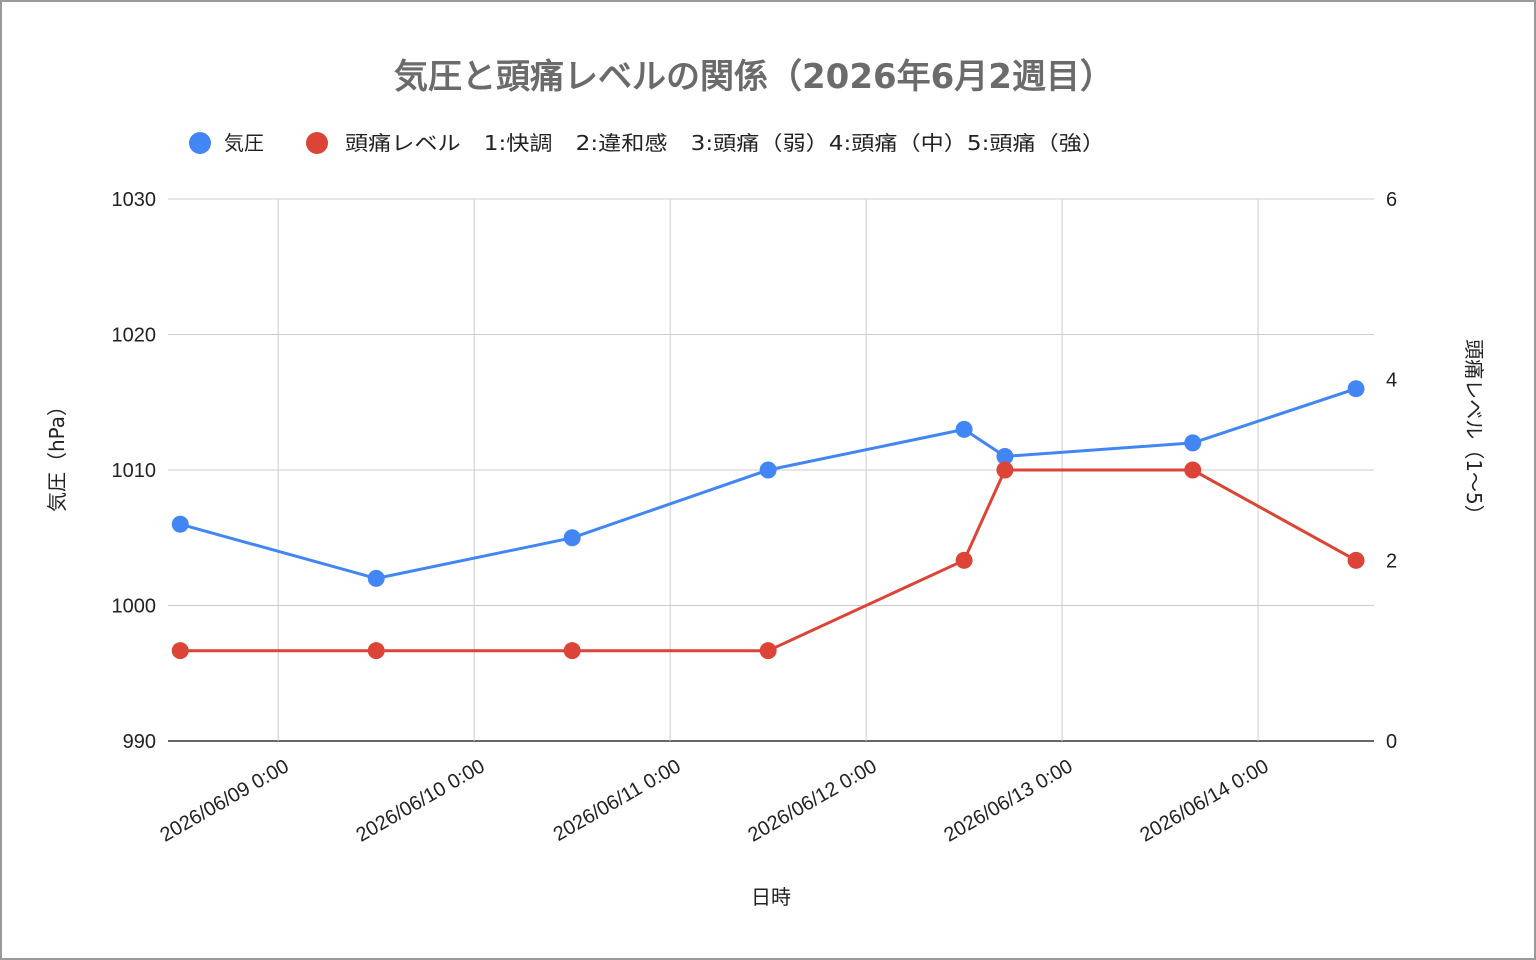 This screenshot has height=960, width=1536. Describe the element at coordinates (317, 143) in the screenshot. I see `legend-marker-headache` at that location.